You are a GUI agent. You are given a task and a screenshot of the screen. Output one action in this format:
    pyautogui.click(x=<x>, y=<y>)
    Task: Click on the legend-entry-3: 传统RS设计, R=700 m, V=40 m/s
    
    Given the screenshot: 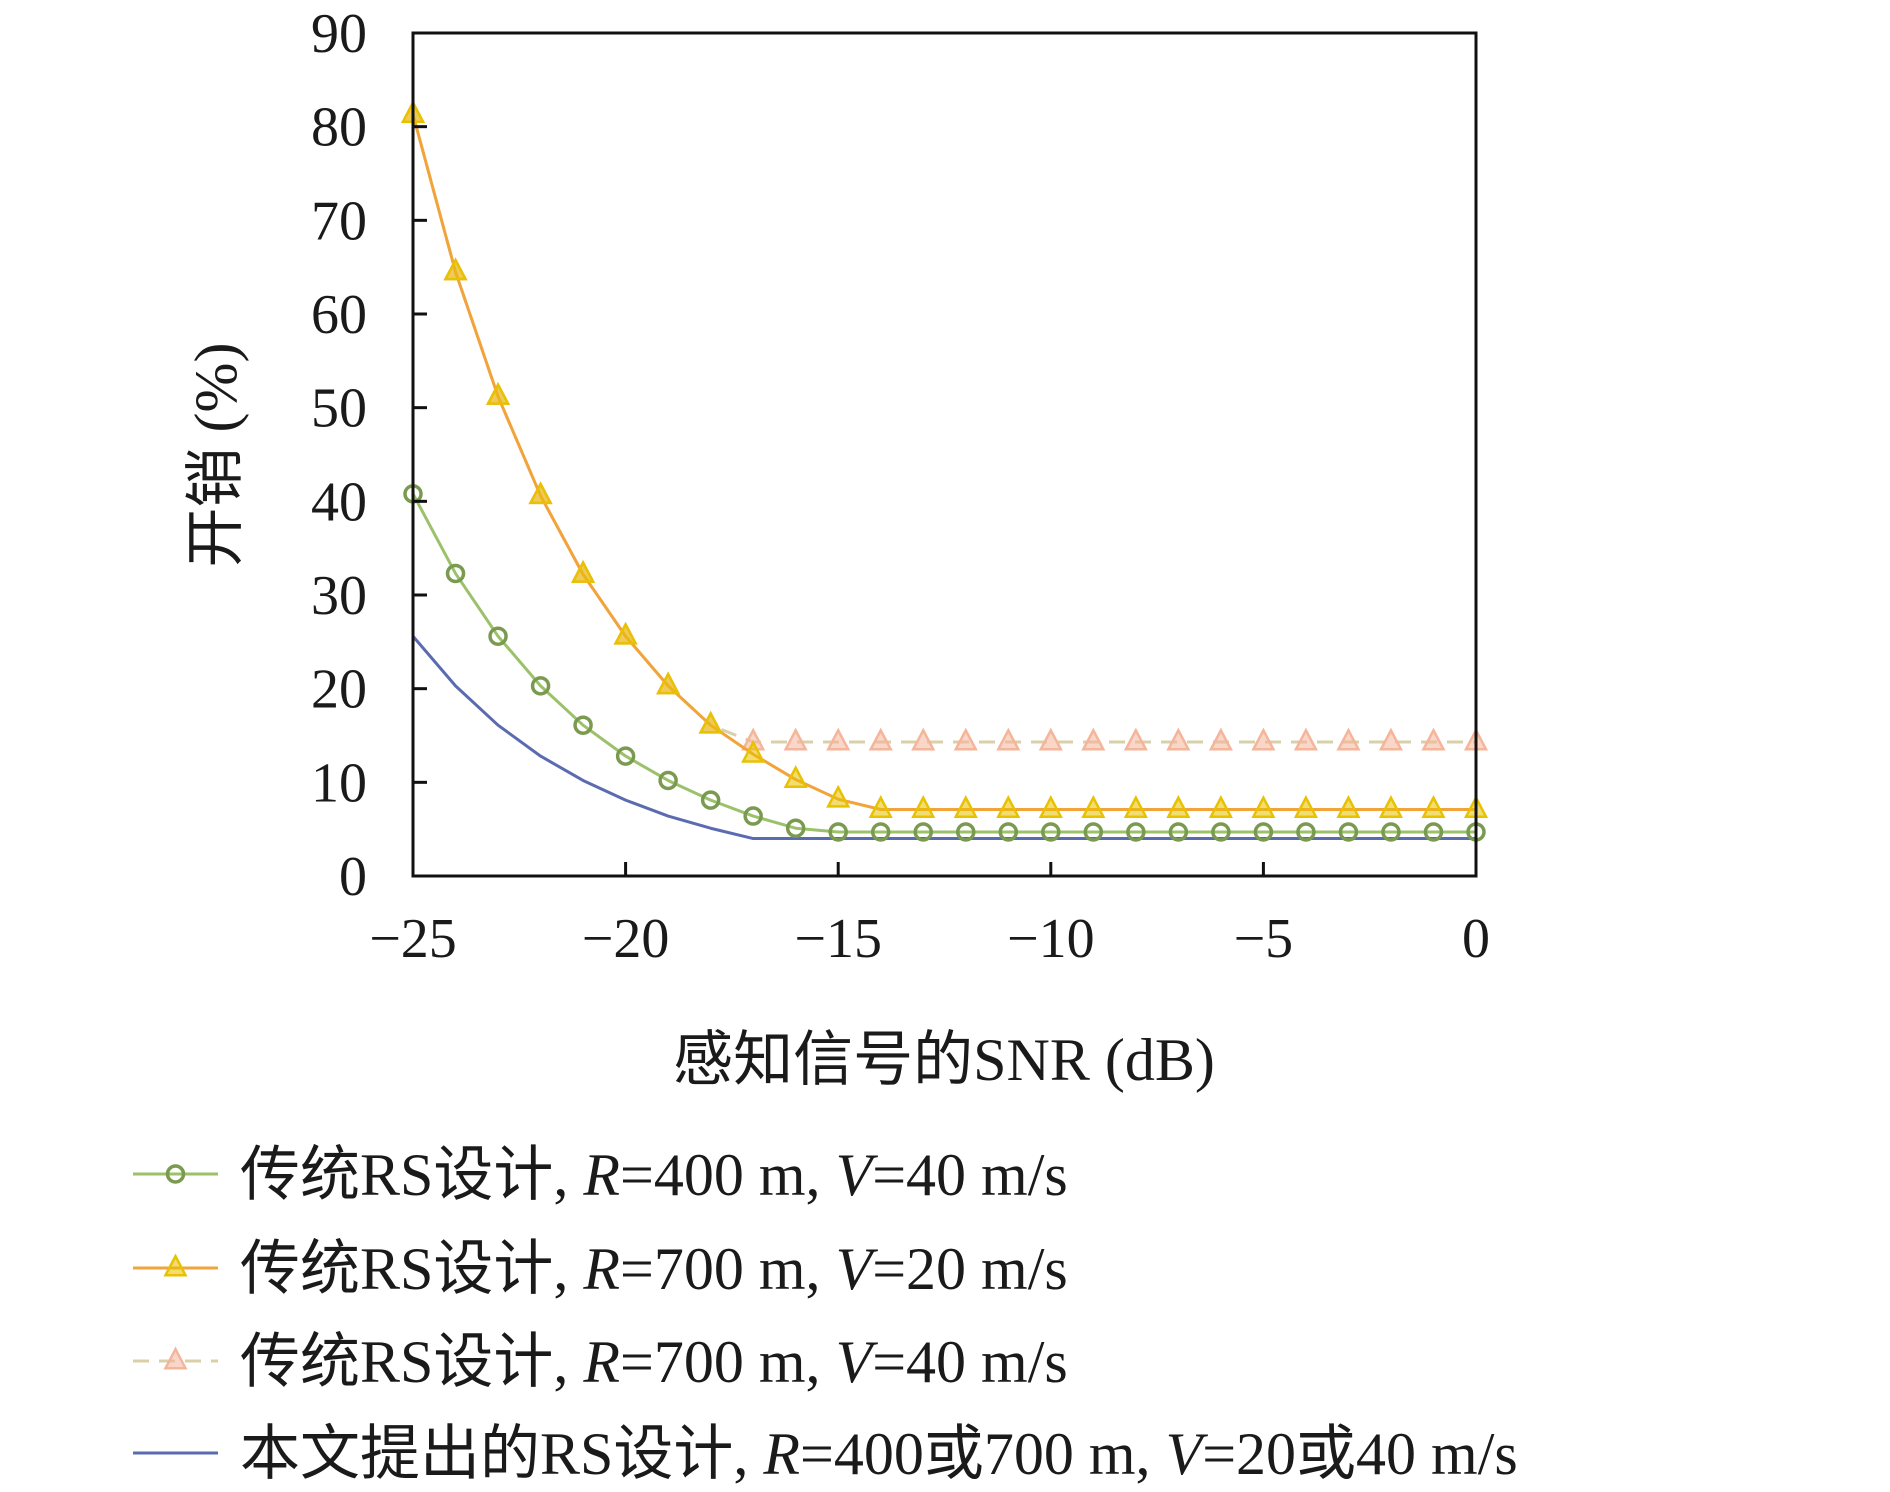 What is the action you would take?
    pyautogui.click(x=600, y=1362)
    